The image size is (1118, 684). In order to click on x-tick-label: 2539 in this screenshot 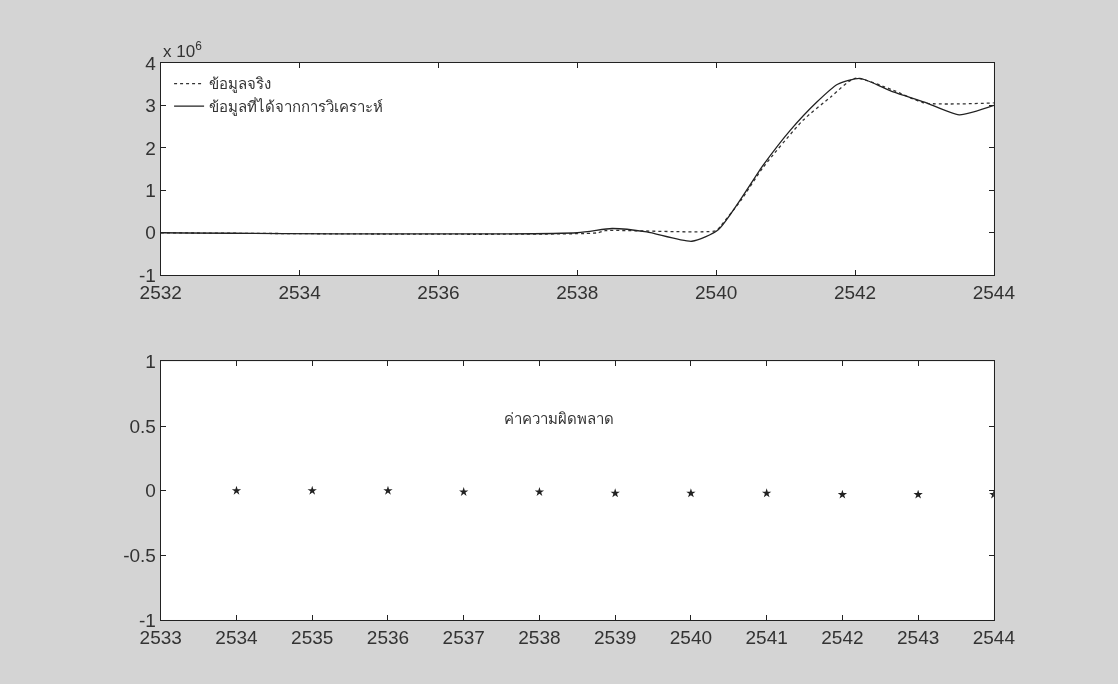, I will do `click(615, 637)`.